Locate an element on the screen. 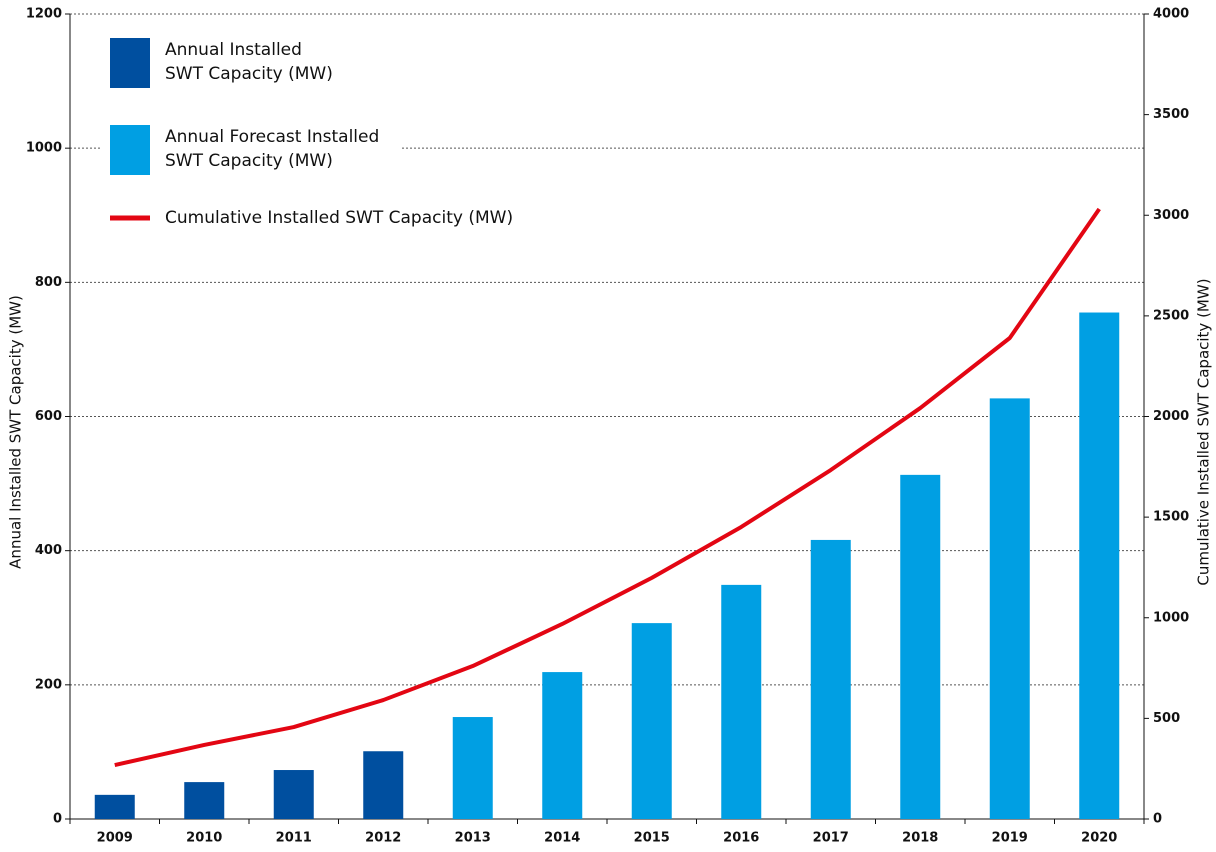 The image size is (1216, 852). y-axis-title: Annual Installed SWT Capacity (MW) is located at coordinates (16, 432).